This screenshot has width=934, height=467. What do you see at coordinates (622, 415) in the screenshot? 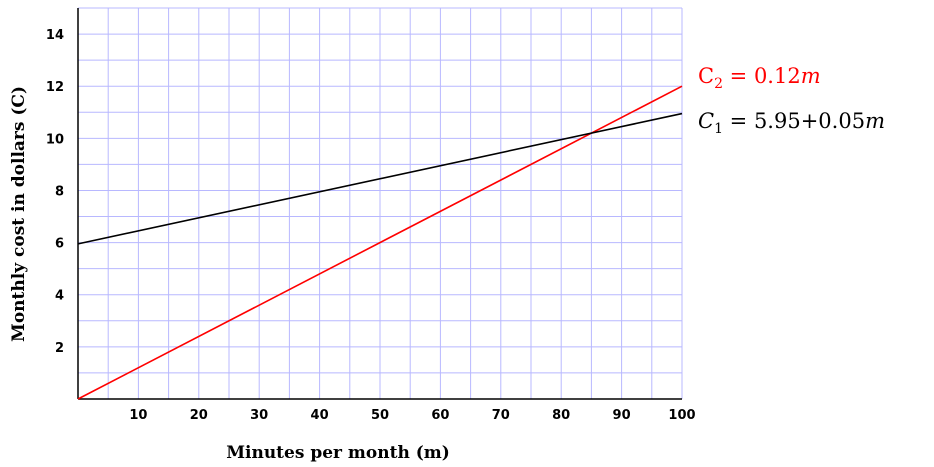
I see `x-tick-label: 90` at bounding box center [622, 415].